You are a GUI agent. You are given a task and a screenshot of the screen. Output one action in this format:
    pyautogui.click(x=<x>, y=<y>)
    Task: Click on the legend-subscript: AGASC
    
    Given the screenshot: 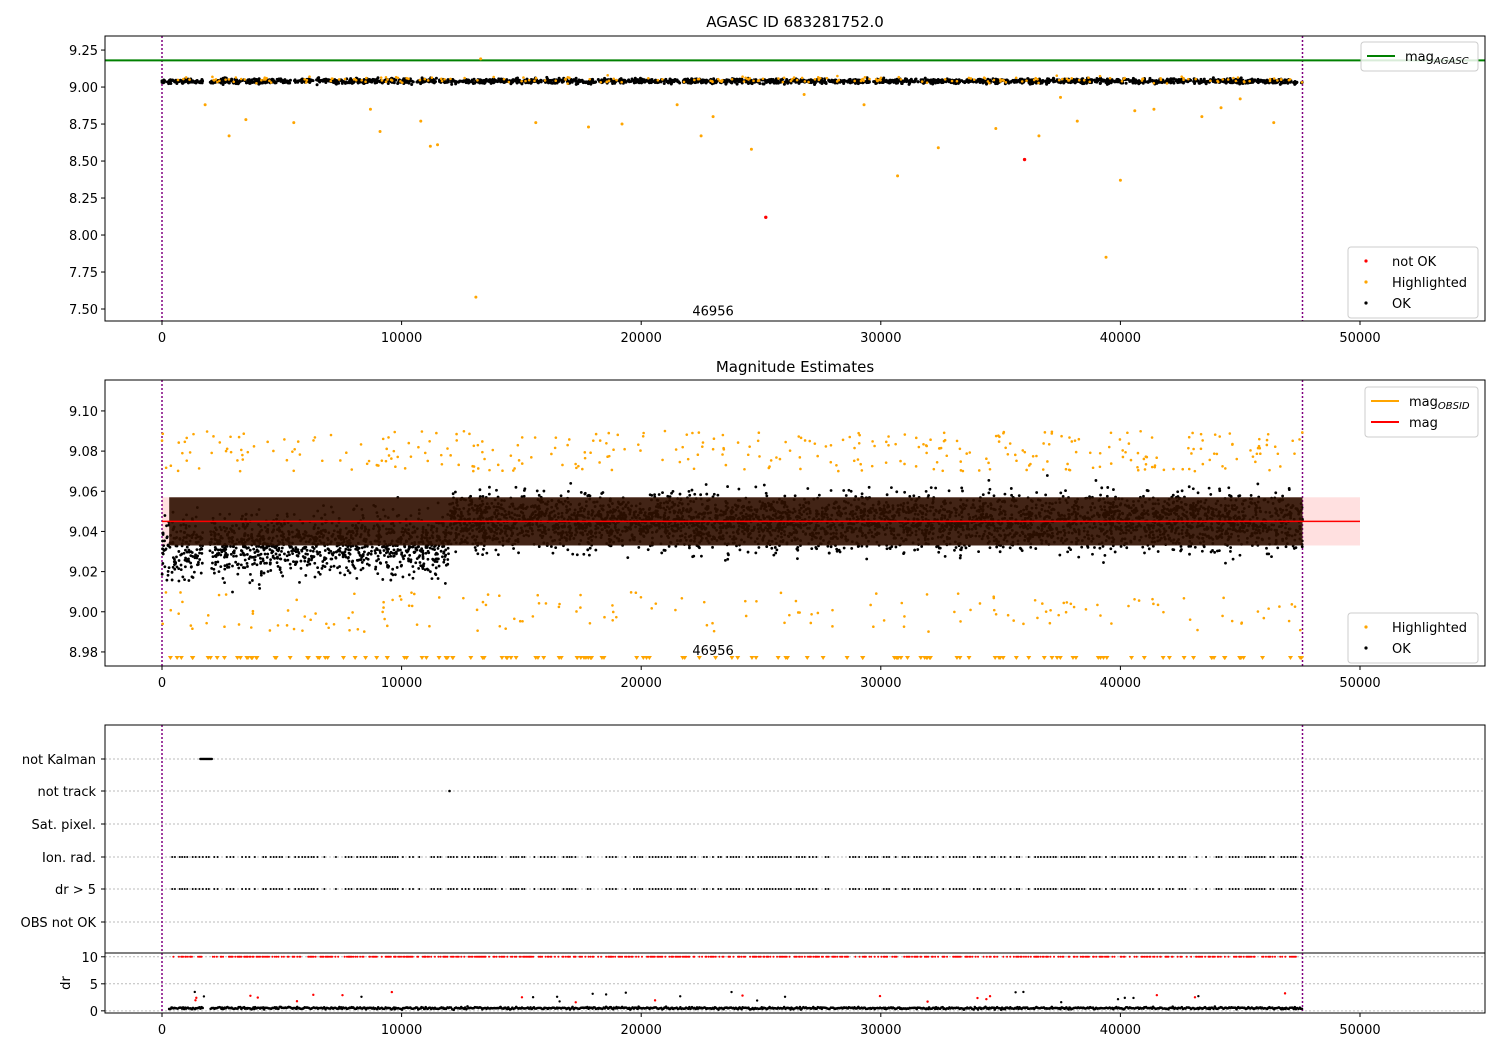 What is the action you would take?
    pyautogui.click(x=1451, y=61)
    